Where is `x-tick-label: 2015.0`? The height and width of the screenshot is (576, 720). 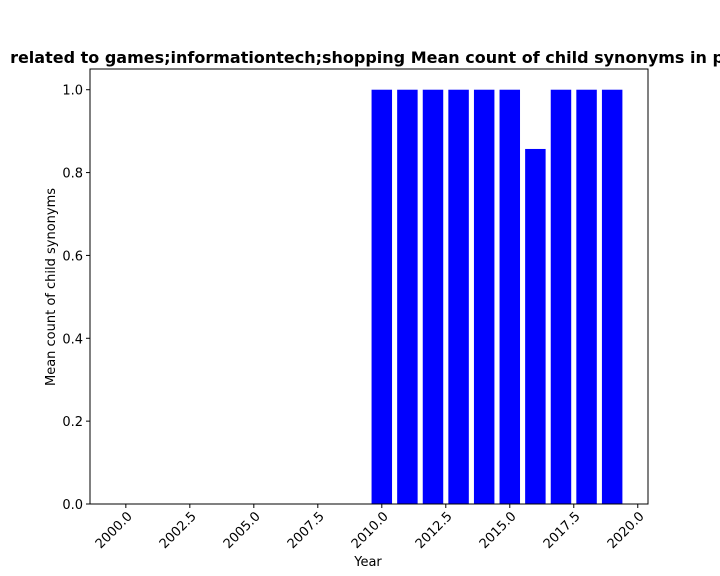 x-tick-label: 2015.0 is located at coordinates (498, 530).